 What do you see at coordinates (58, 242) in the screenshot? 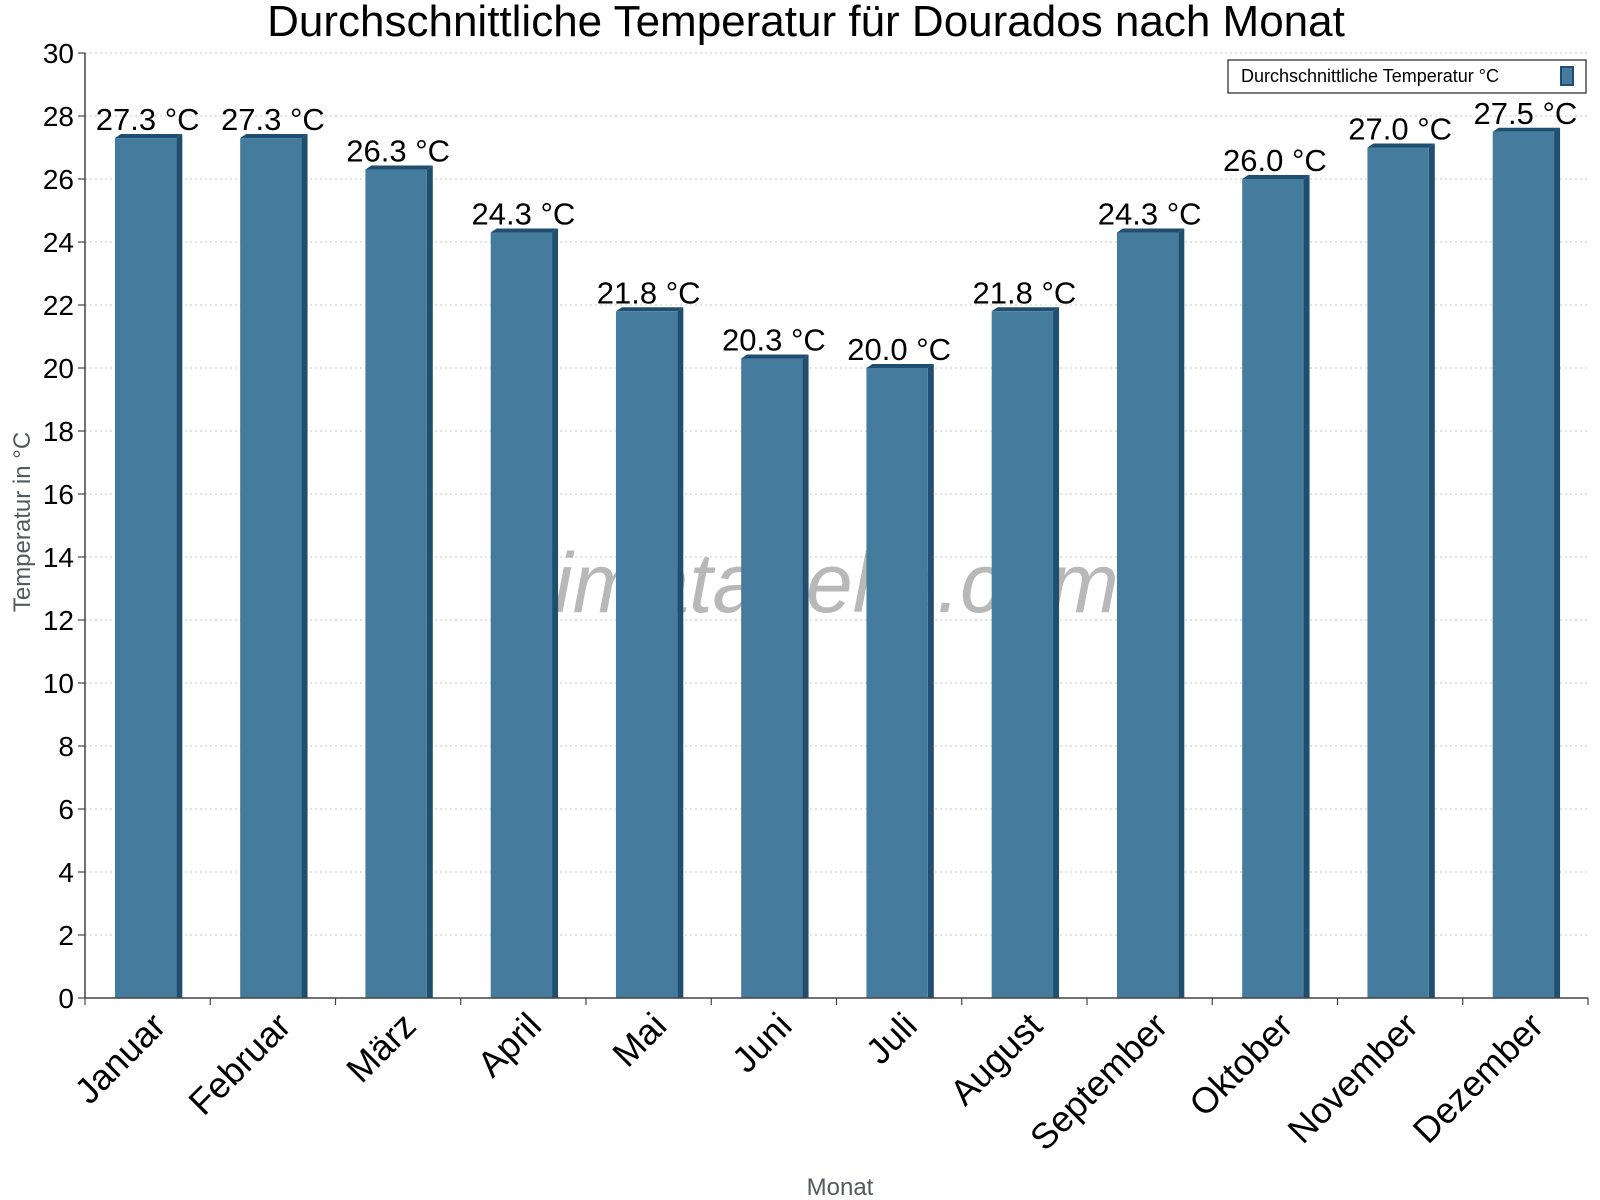
I see `y-tick-label: 24` at bounding box center [58, 242].